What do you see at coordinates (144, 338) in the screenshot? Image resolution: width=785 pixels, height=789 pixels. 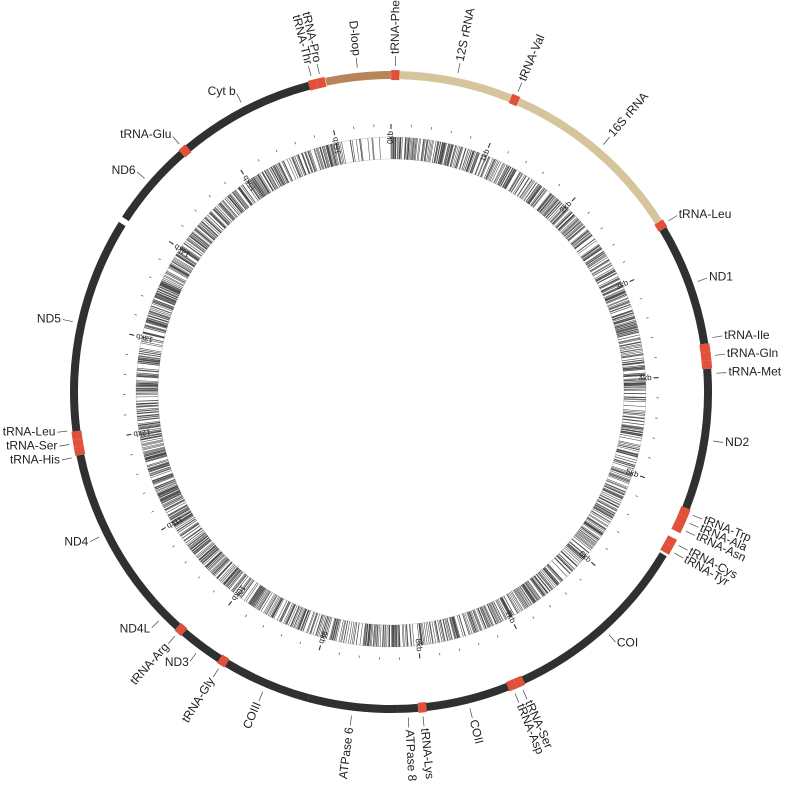 I see `tick-label: 13kb` at bounding box center [144, 338].